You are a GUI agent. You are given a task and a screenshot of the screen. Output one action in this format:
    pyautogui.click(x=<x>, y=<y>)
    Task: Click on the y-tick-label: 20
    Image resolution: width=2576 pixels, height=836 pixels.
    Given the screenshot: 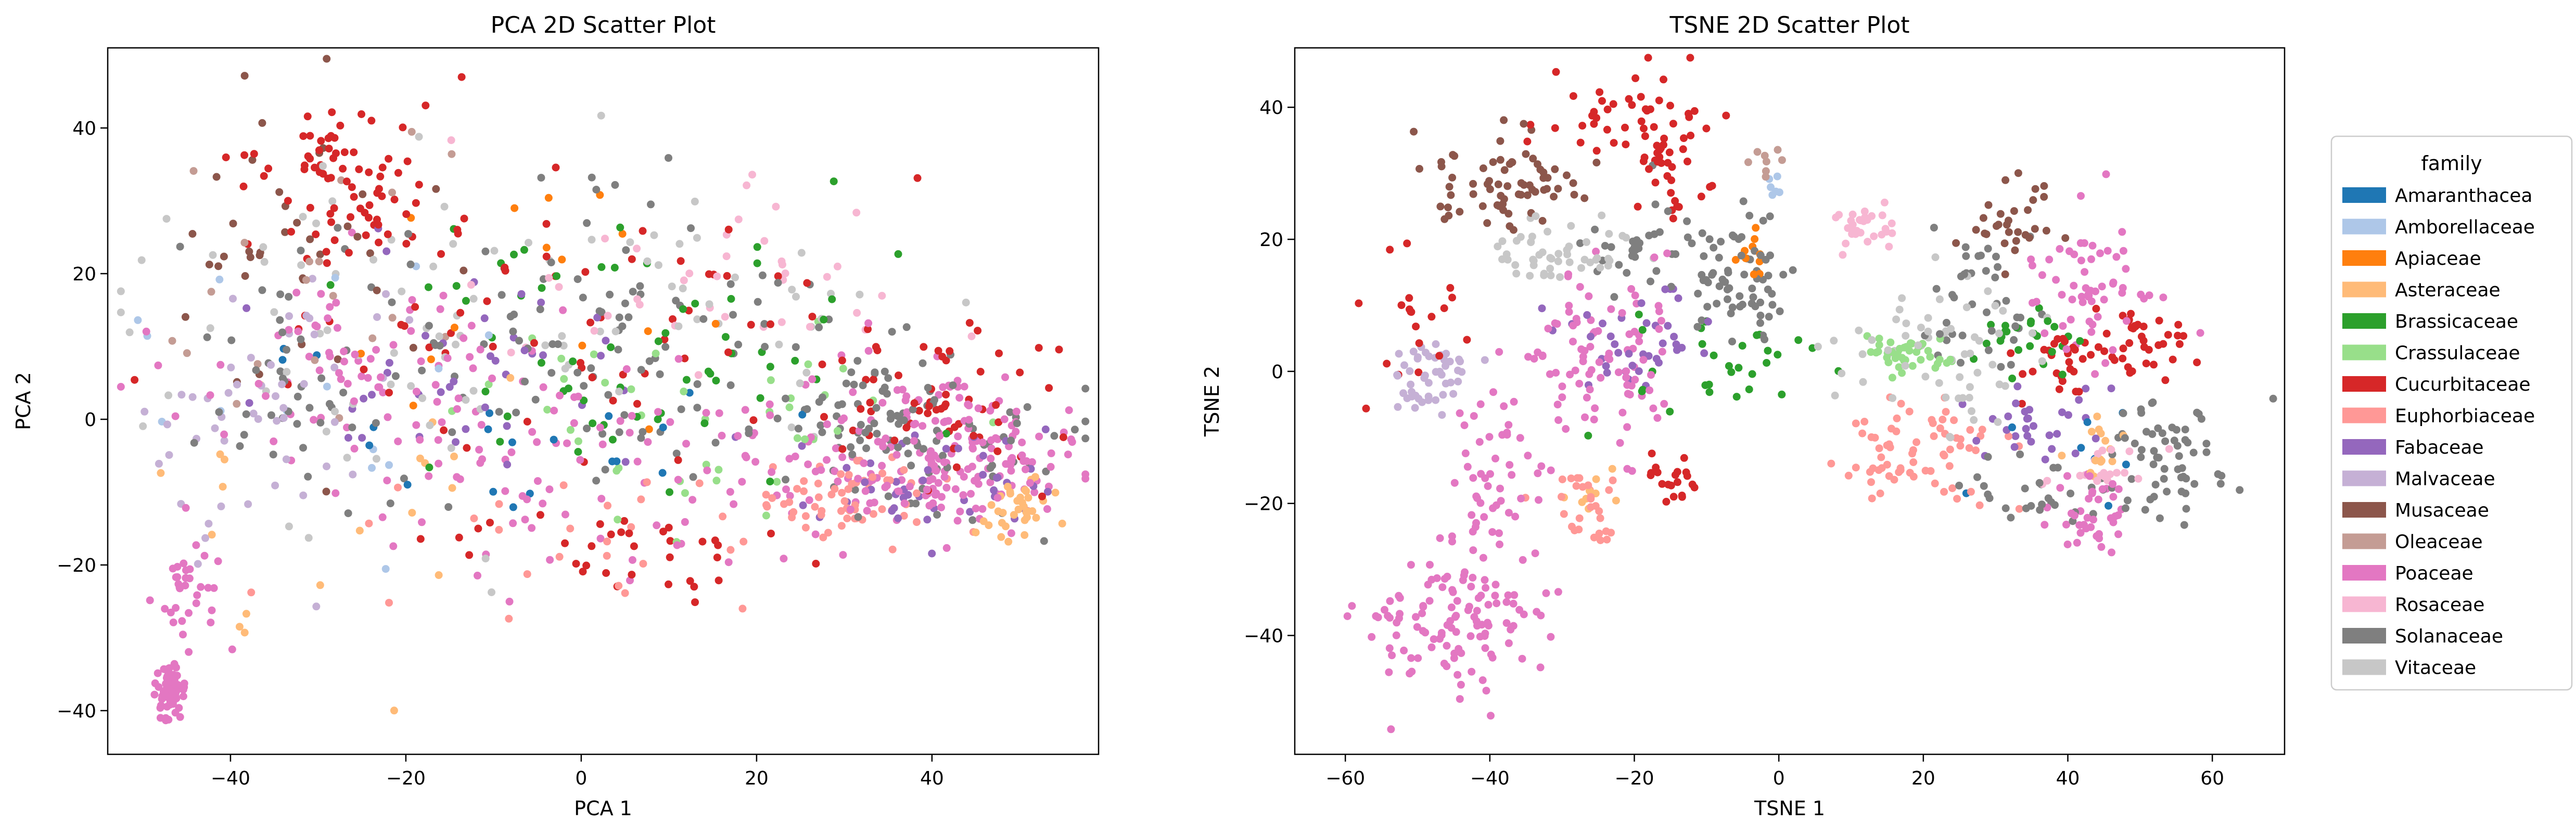 What is the action you would take?
    pyautogui.click(x=84, y=274)
    